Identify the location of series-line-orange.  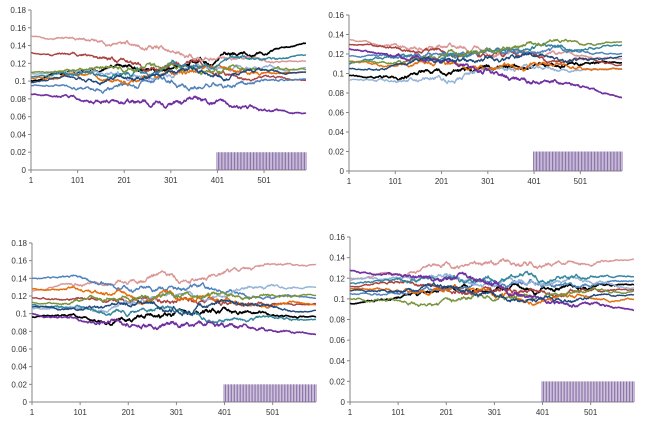
(492, 294).